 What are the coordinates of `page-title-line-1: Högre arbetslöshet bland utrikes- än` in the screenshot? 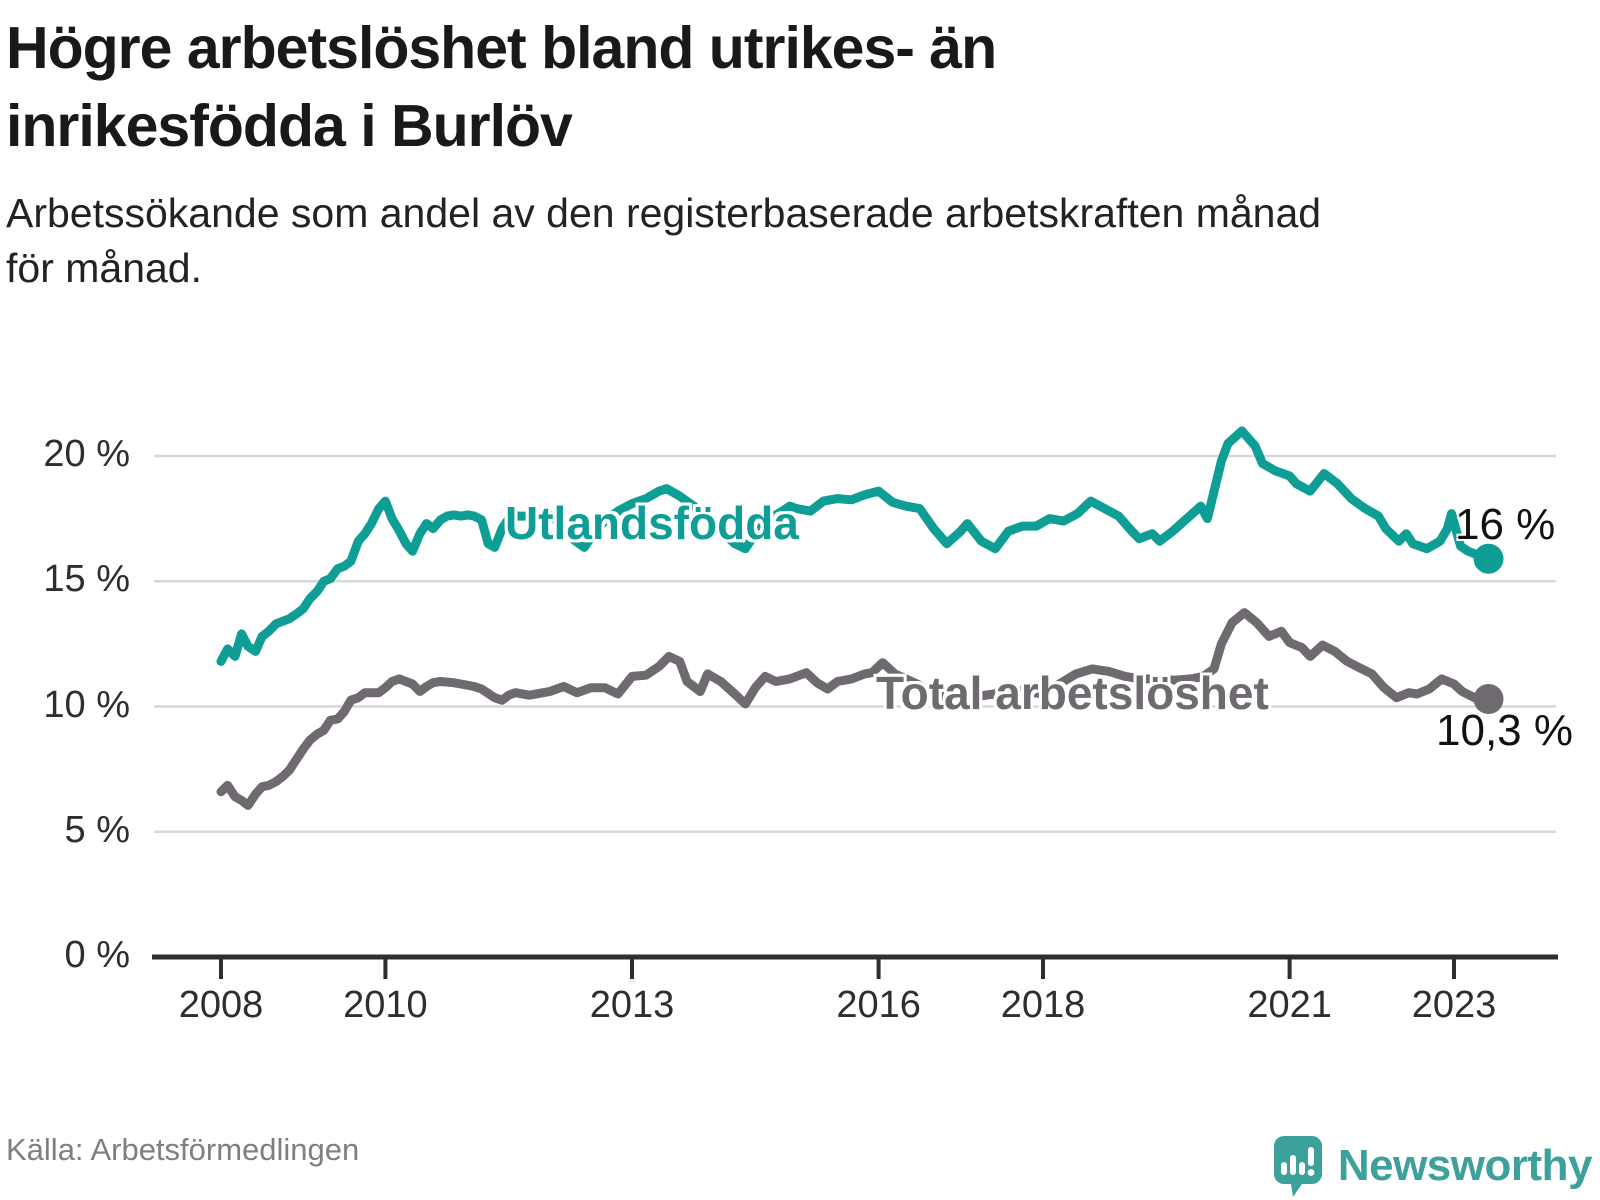 It's located at (501, 48).